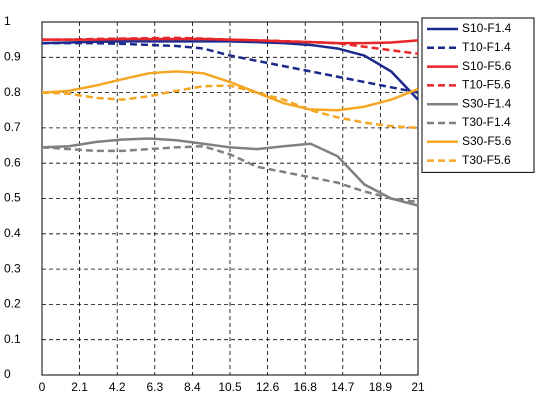 Image resolution: width=550 pixels, height=408 pixels. What do you see at coordinates (478, 95) in the screenshot?
I see `legend-box` at bounding box center [478, 95].